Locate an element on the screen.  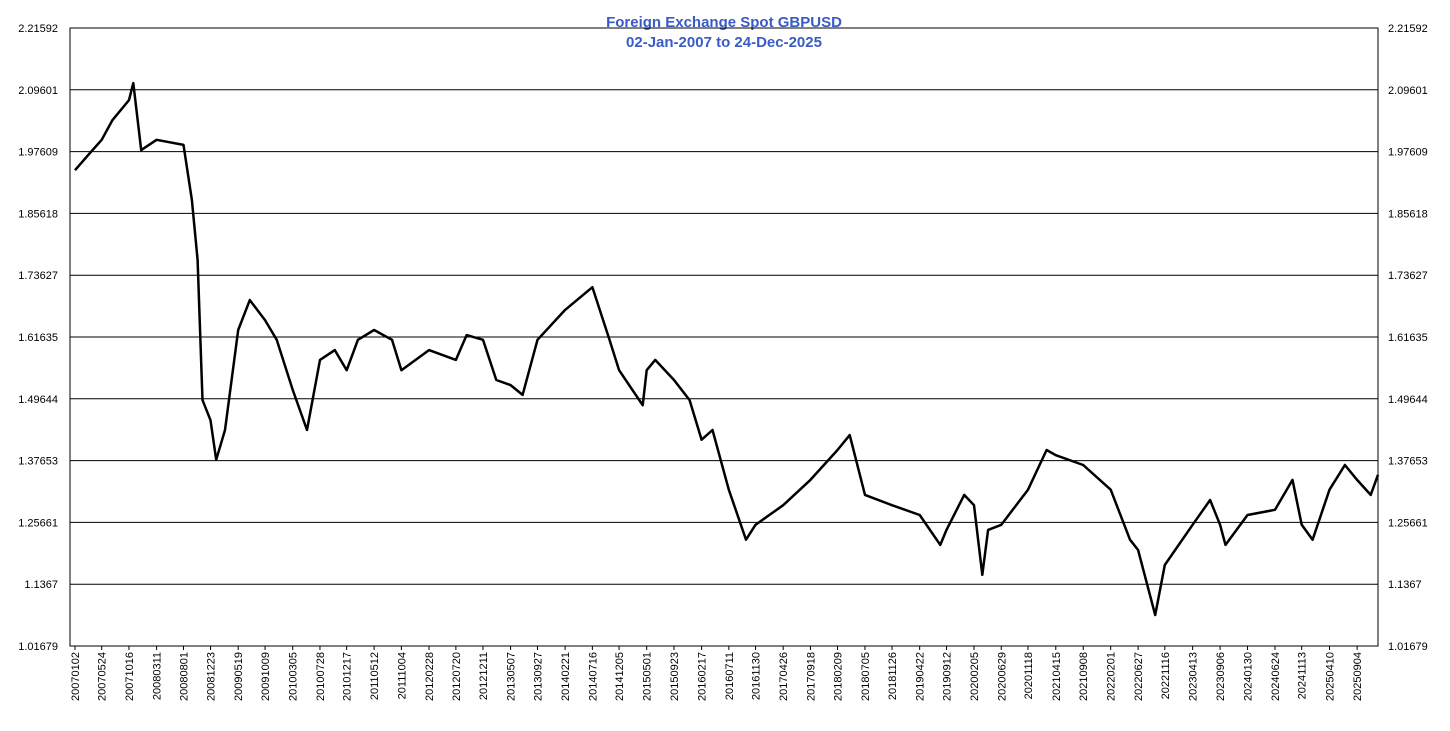
x-tick-label: 20170426 is located at coordinates (784, 676).